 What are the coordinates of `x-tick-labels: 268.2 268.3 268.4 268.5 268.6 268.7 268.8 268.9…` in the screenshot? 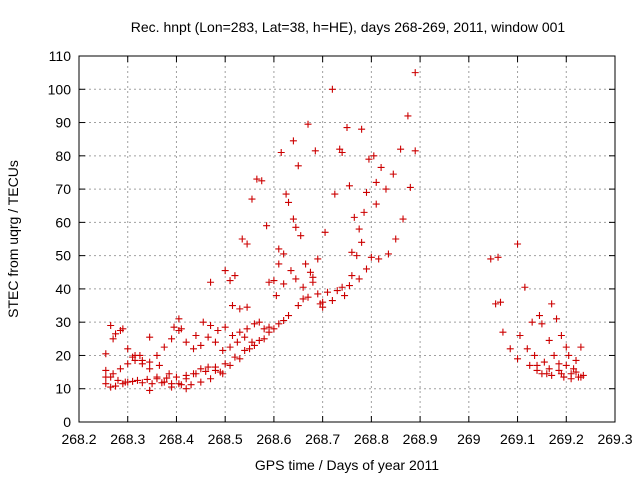 It's located at (346, 439).